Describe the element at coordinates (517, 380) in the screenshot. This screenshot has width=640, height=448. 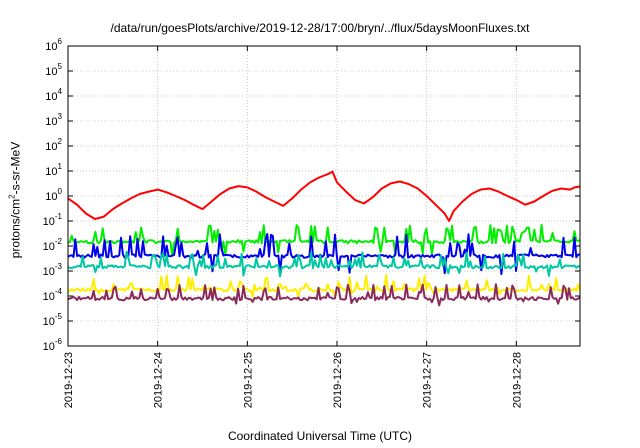
I see `x-tick-label: 2019-12-28` at that location.